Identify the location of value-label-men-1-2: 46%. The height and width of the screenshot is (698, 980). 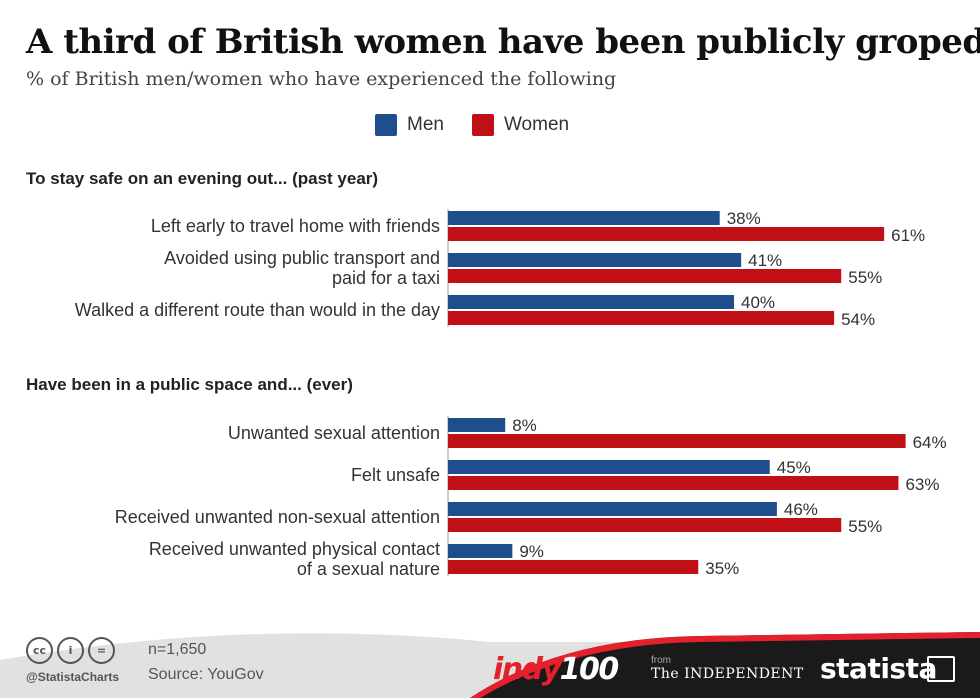
(801, 509).